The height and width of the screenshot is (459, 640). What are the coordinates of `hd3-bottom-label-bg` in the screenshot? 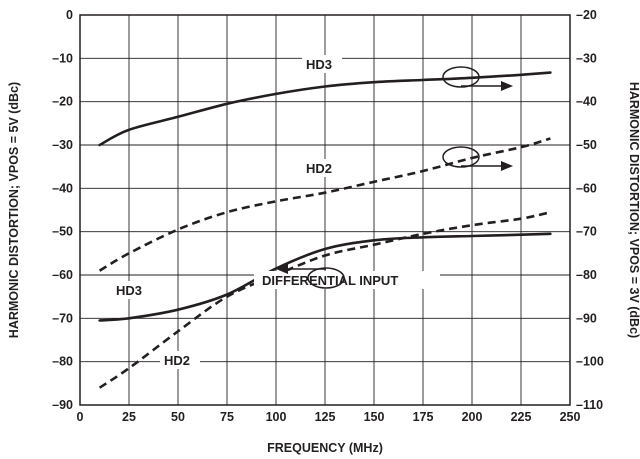 It's located at (132, 290).